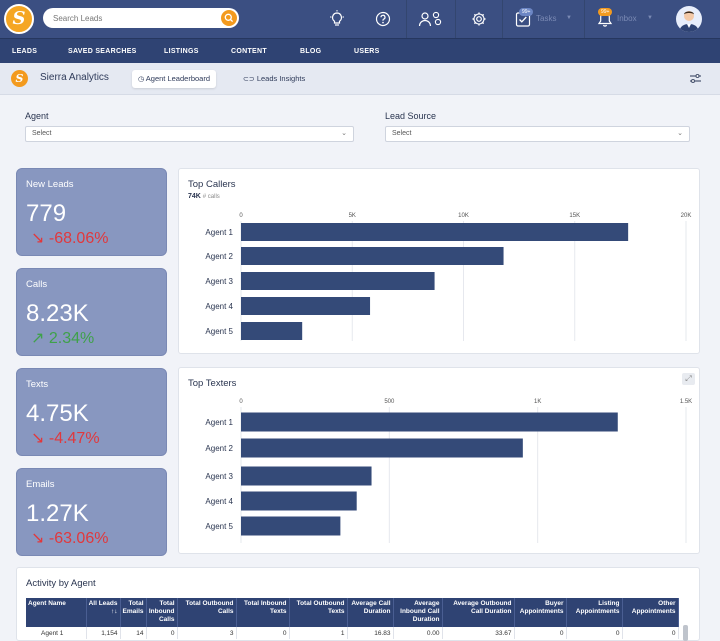 This screenshot has width=720, height=641. What do you see at coordinates (141, 79) in the screenshot?
I see `clock-icon: ◷` at bounding box center [141, 79].